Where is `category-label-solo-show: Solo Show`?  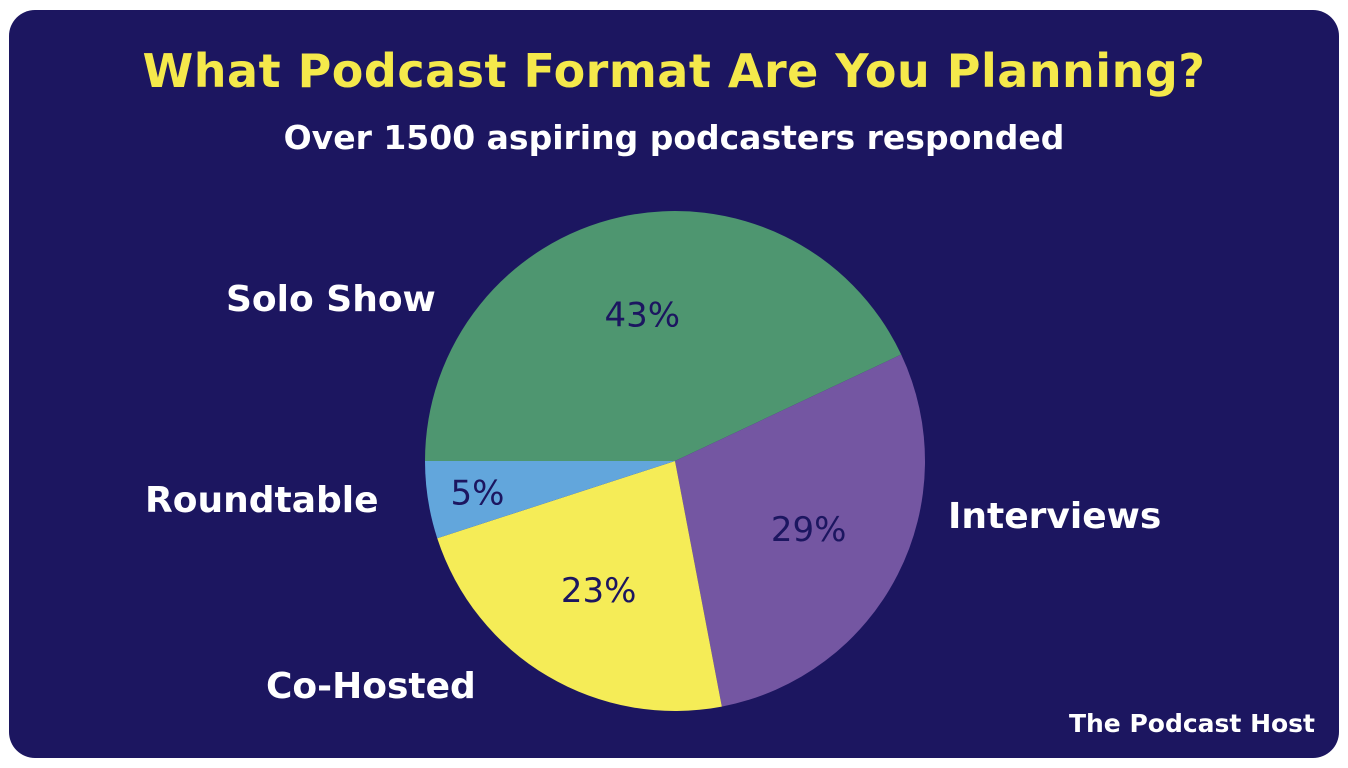
category-label-solo-show: Solo Show is located at coordinates (331, 299).